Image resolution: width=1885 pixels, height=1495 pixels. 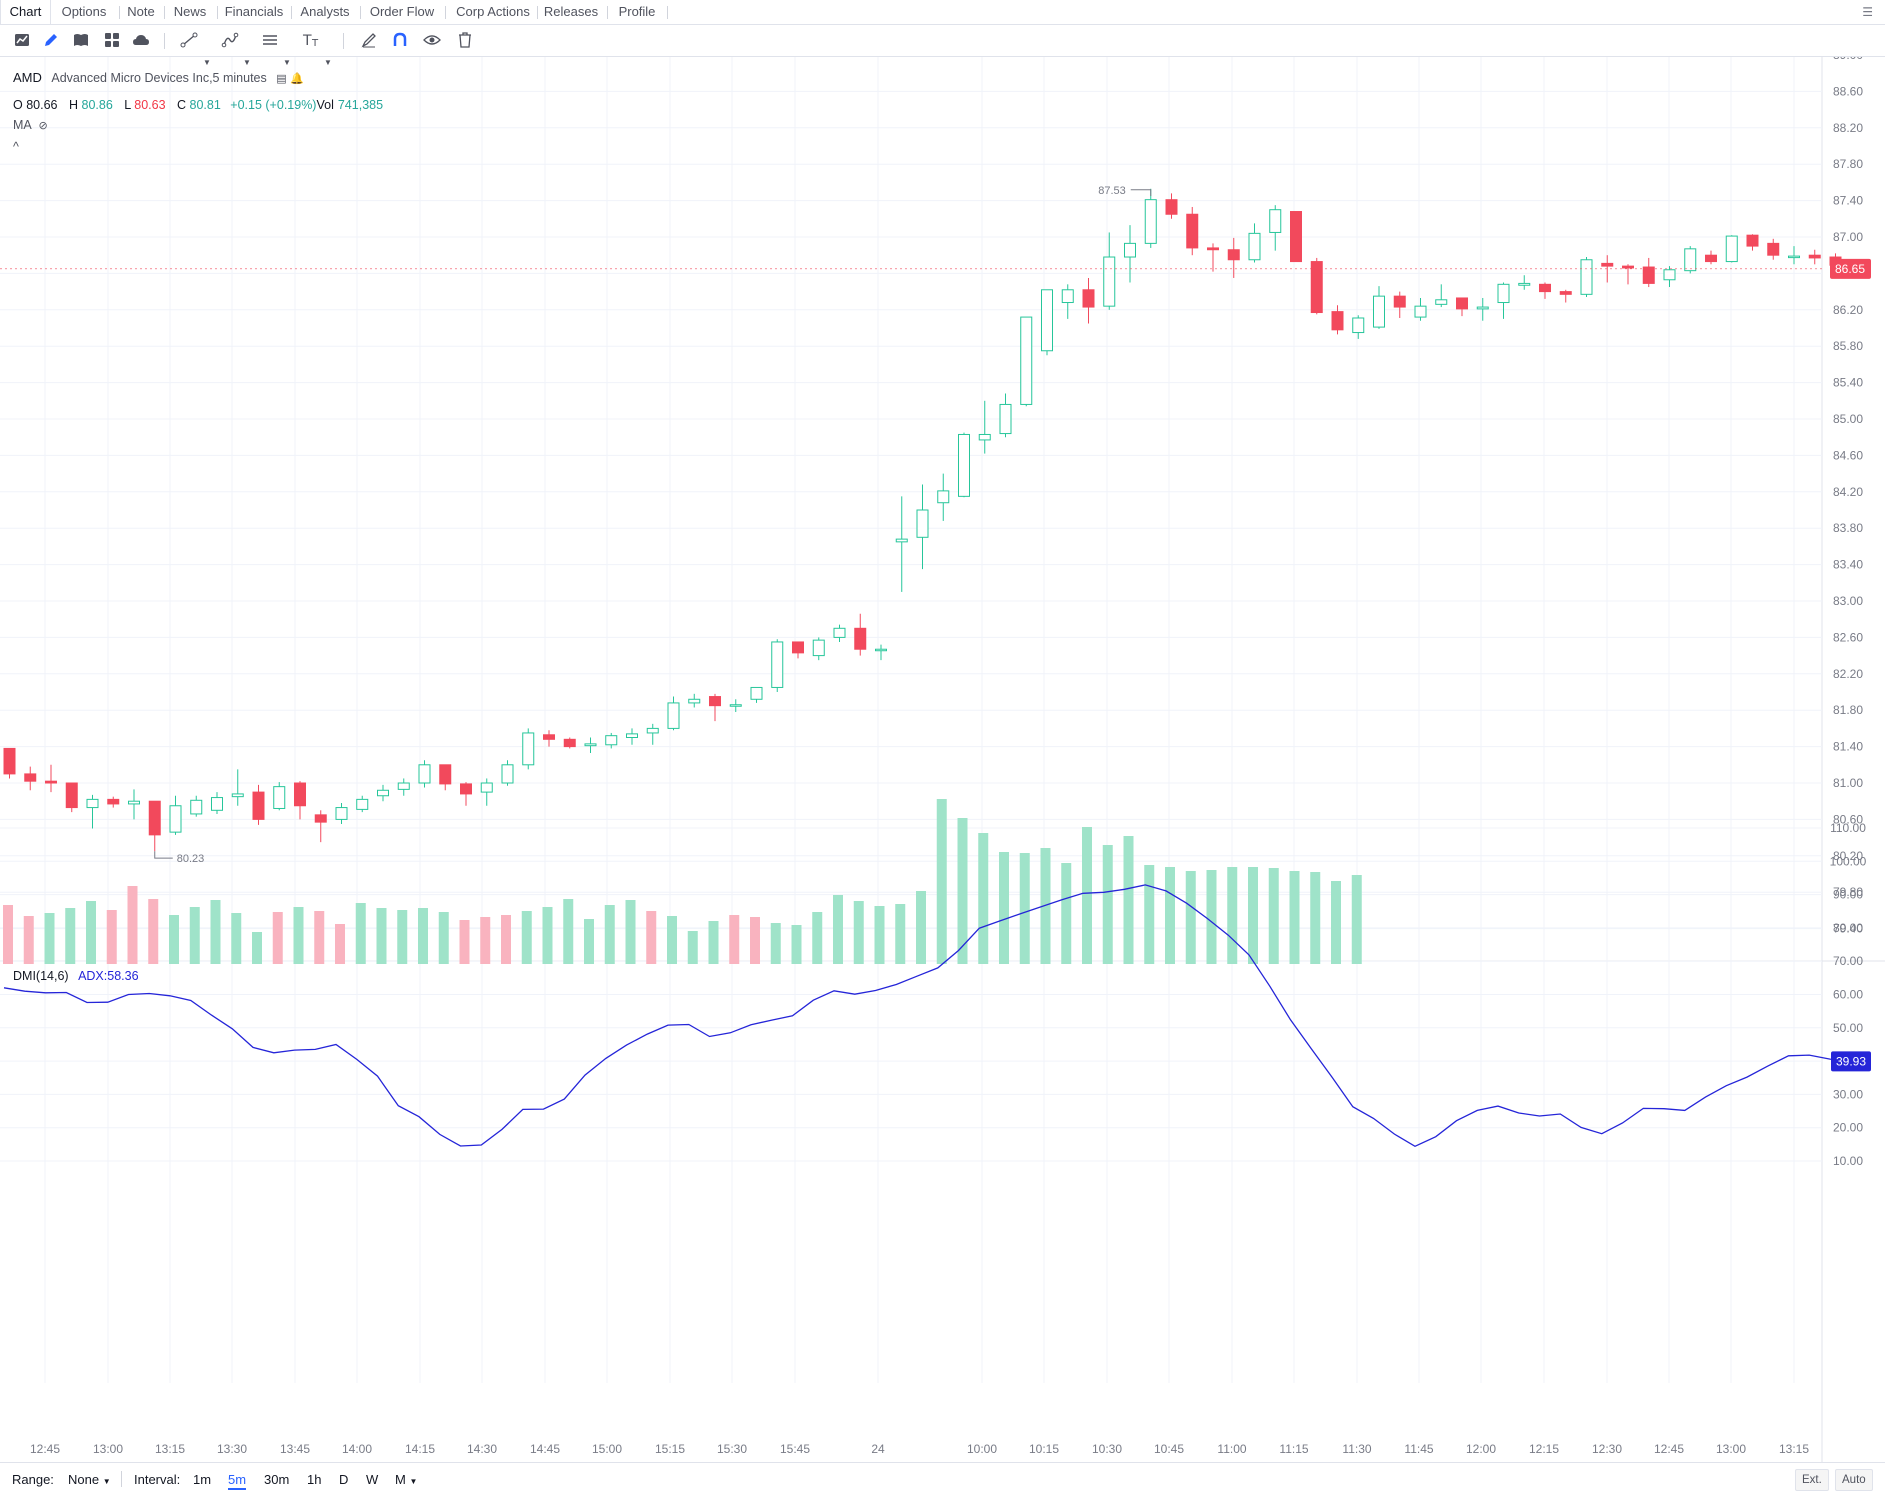 What do you see at coordinates (22, 125) in the screenshot?
I see `ma-label: MA` at bounding box center [22, 125].